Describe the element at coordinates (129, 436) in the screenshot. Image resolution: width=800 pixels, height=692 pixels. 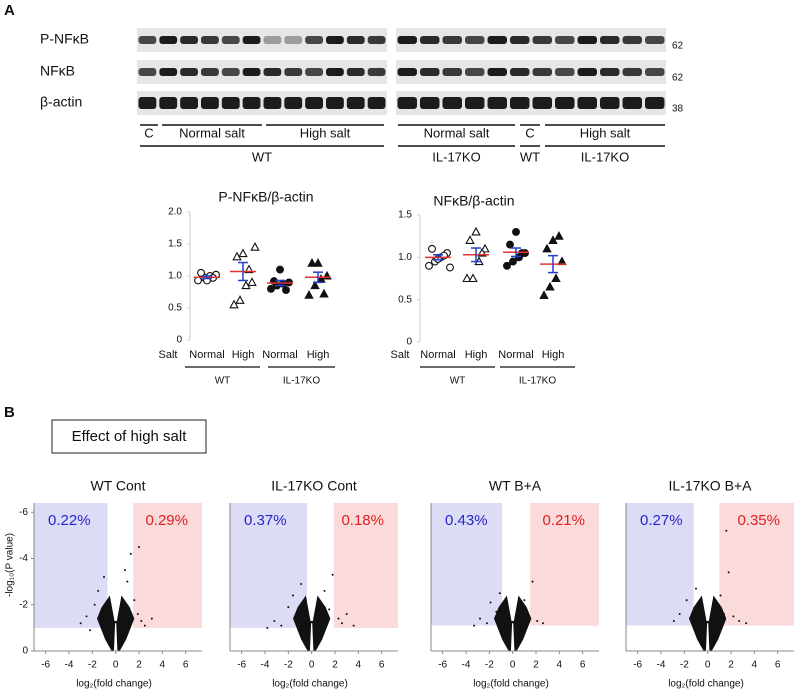
I see `label-box` at that location.